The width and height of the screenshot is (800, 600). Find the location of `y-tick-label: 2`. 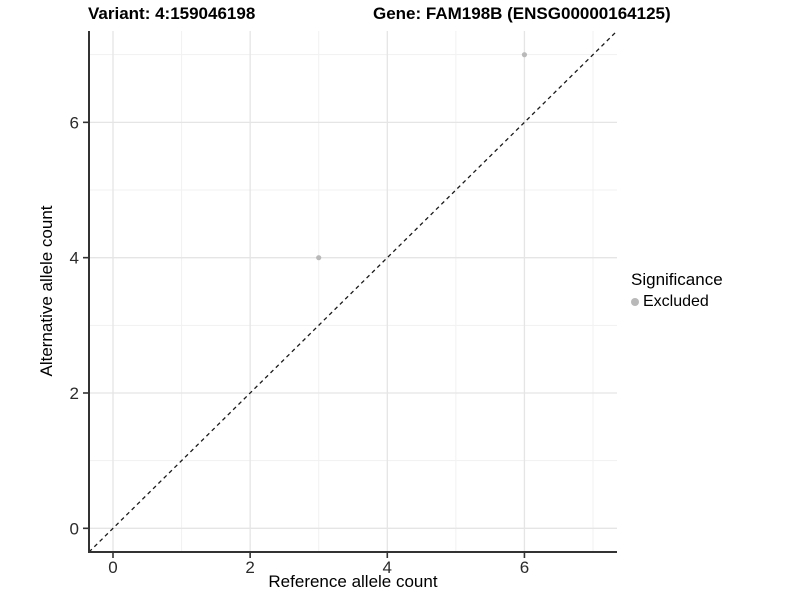

y-tick-label: 2 is located at coordinates (74, 393).